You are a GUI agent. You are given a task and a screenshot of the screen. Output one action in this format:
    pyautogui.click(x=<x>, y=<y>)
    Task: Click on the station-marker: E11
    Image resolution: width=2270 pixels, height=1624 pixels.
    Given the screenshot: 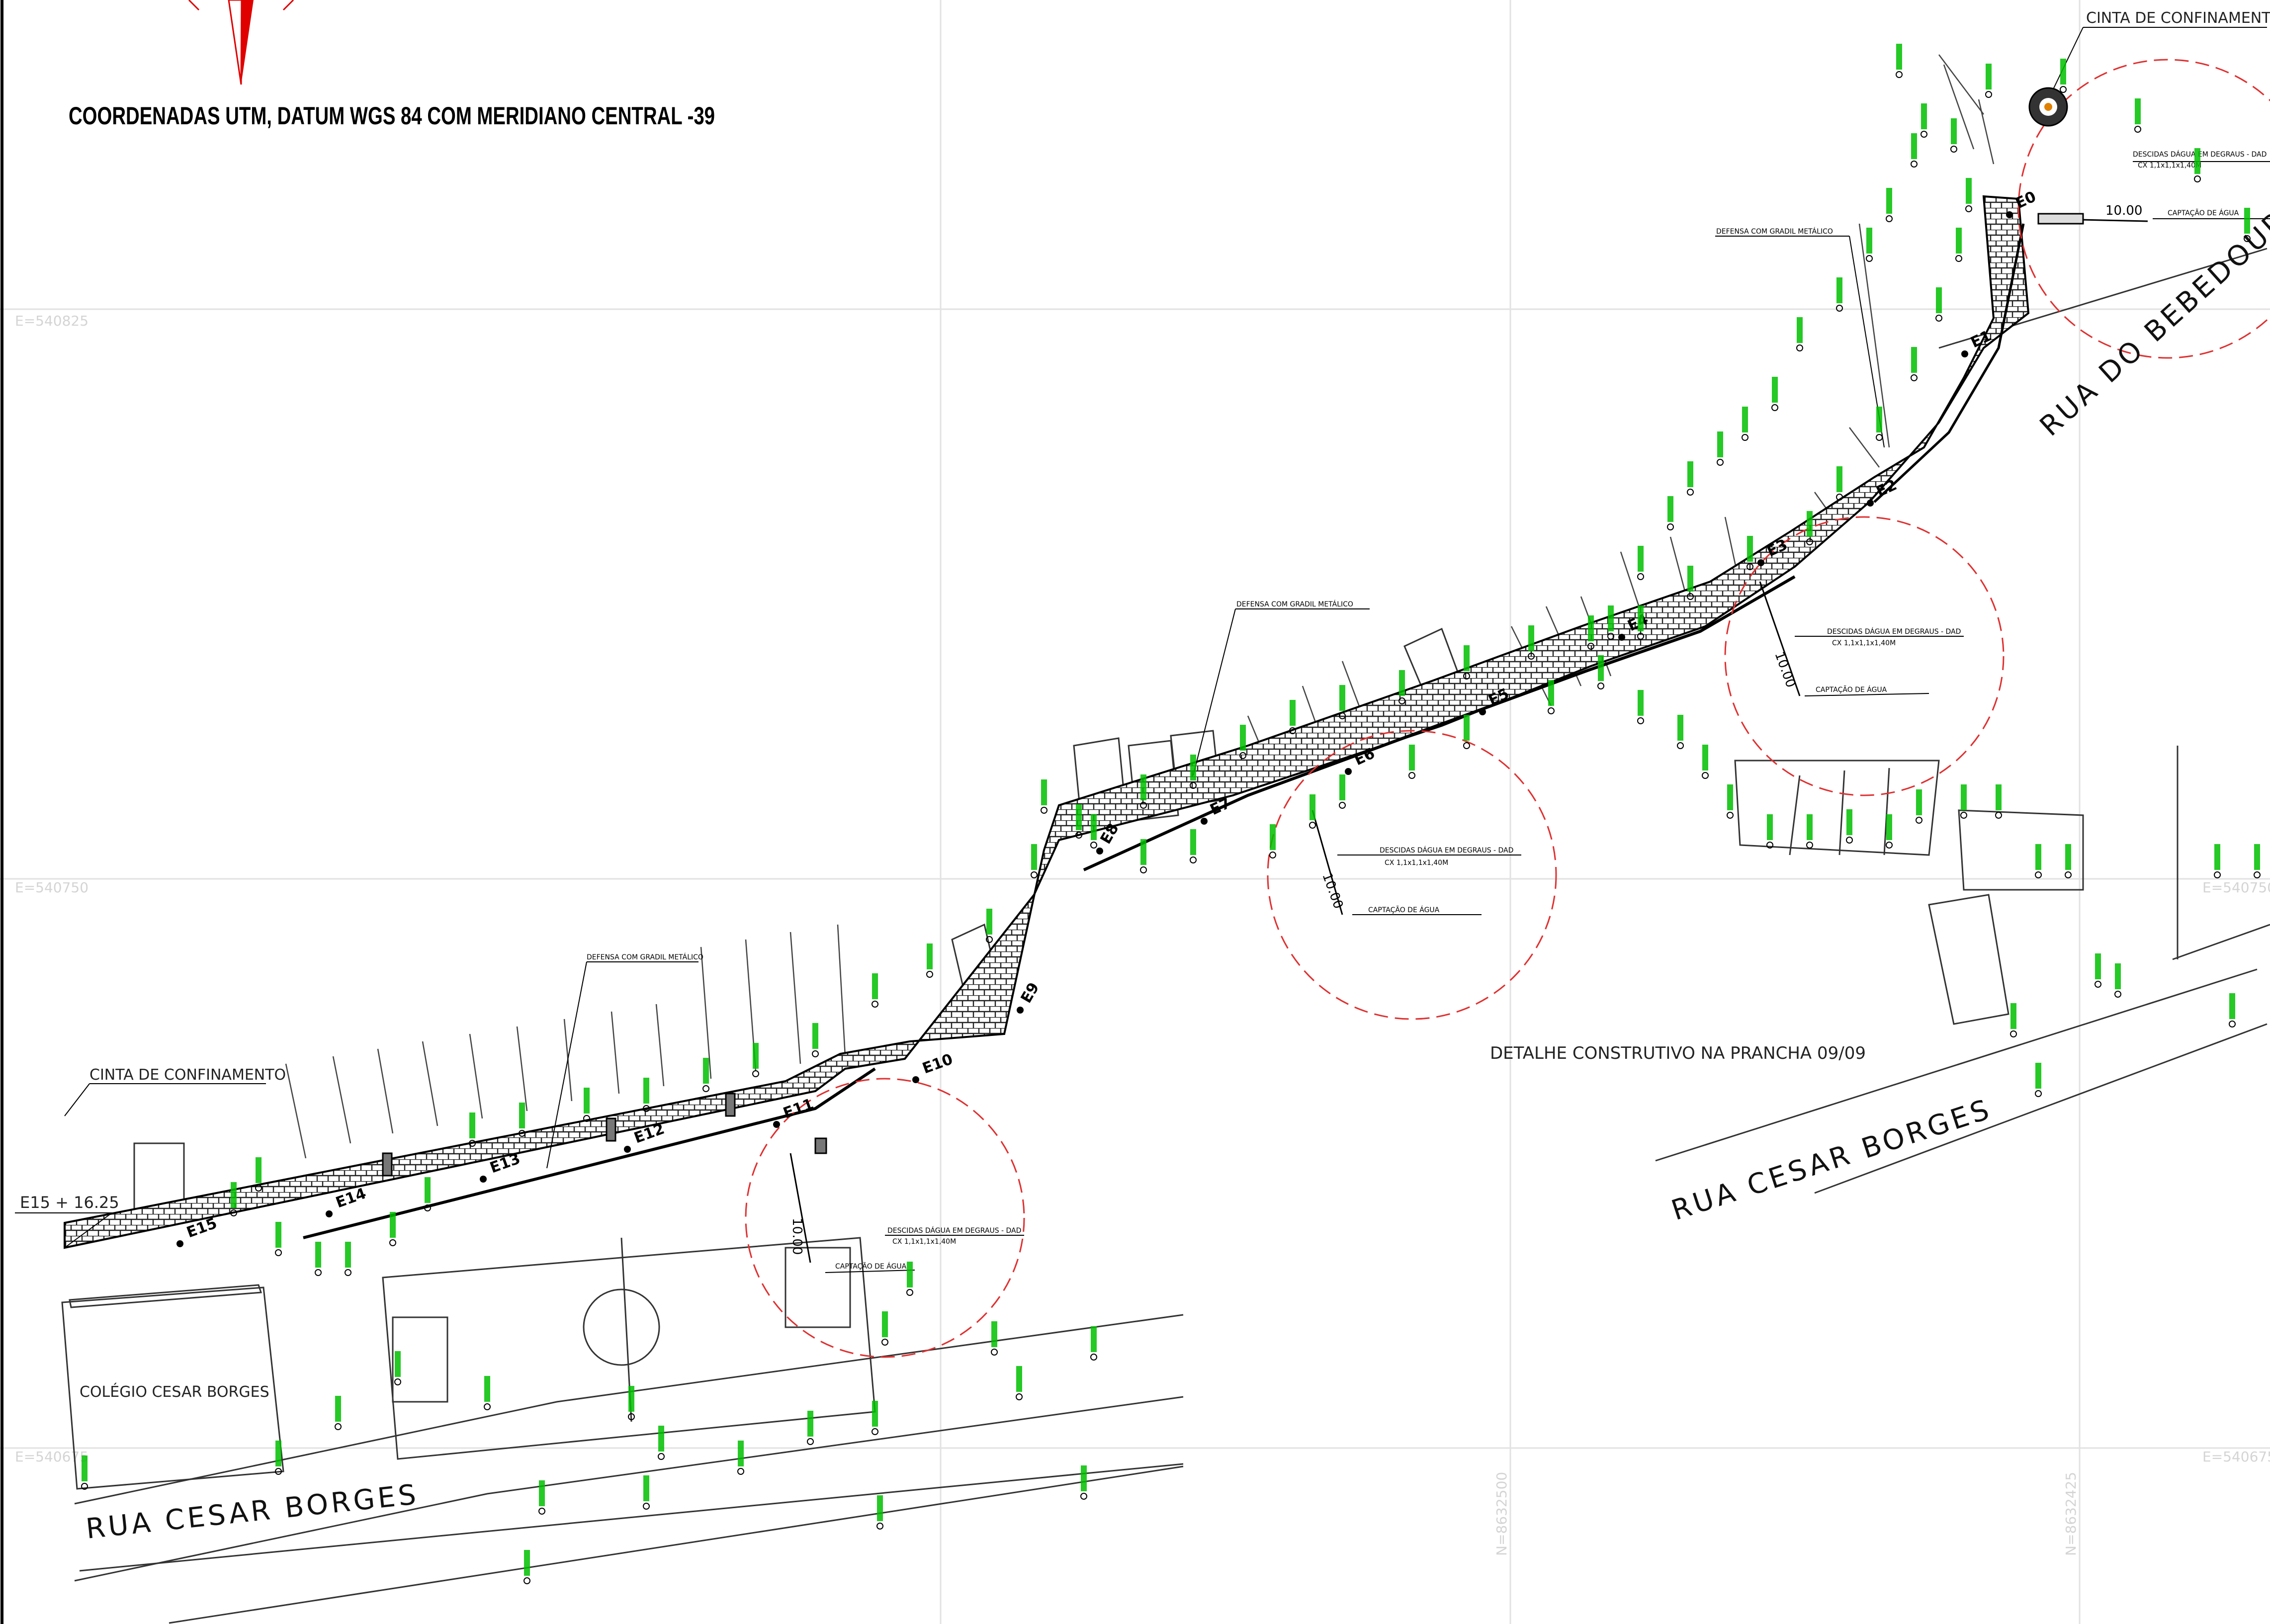 What is the action you would take?
    pyautogui.click(x=795, y=1111)
    